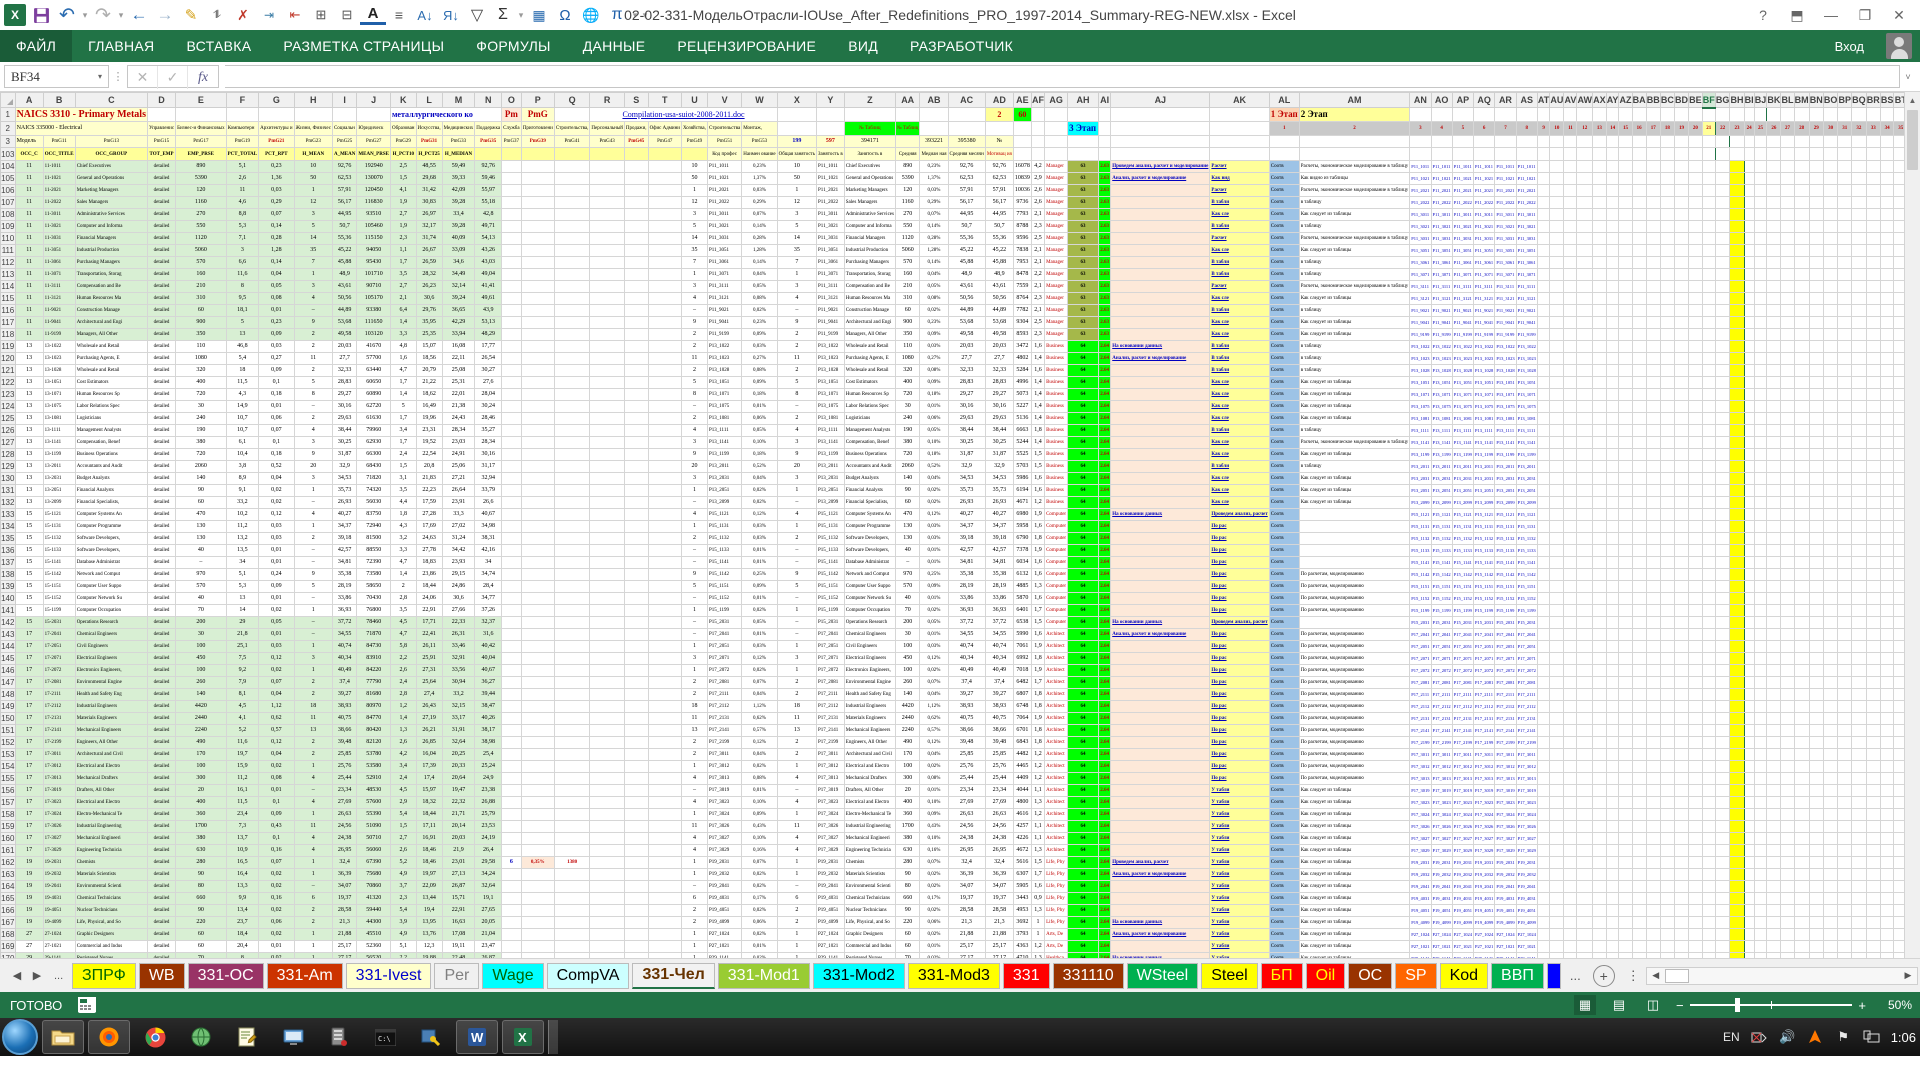 The image size is (1920, 1080). What do you see at coordinates (966, 526) in the screenshot?
I see `grid-cell: 34,37` at bounding box center [966, 526].